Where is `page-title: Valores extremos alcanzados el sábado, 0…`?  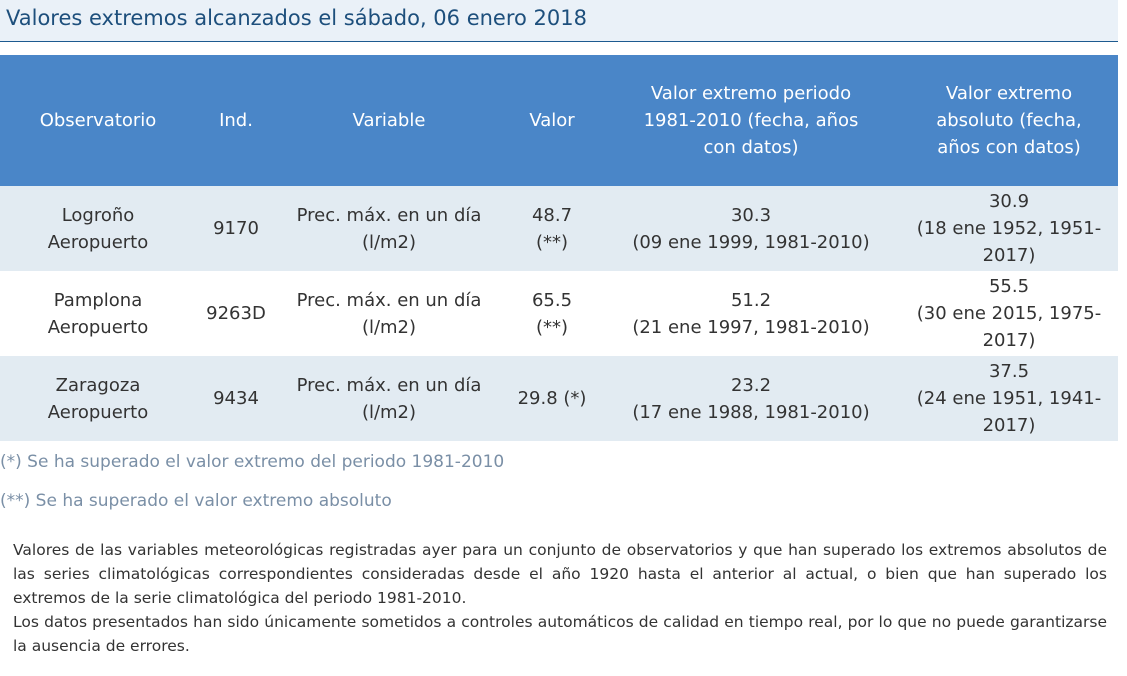
page-title: Valores extremos alcanzados el sábado, 0… is located at coordinates (296, 18).